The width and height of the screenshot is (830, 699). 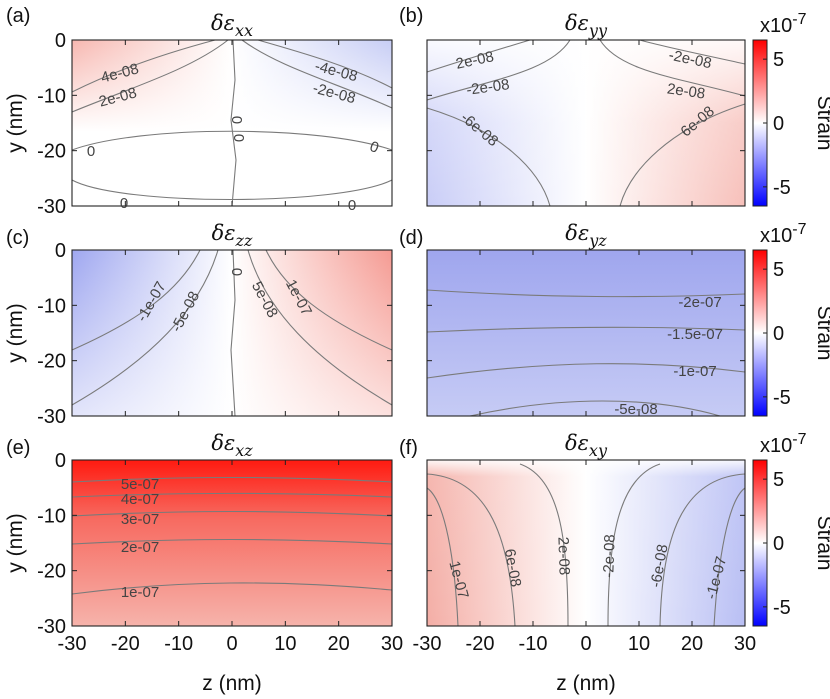 I want to click on xtick-label: 0, so click(x=231, y=644).